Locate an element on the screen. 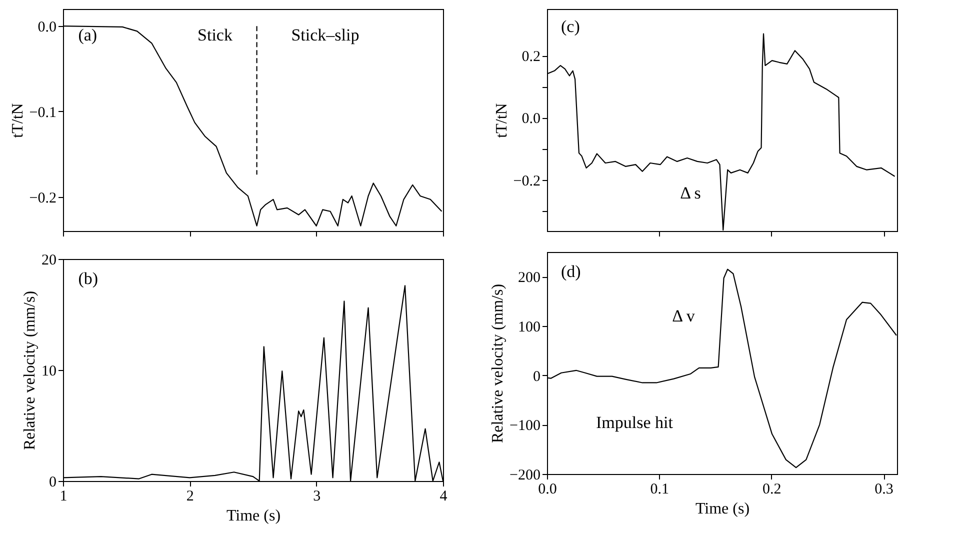 The width and height of the screenshot is (964, 558). x-tick-label: 0.0 is located at coordinates (547, 490).